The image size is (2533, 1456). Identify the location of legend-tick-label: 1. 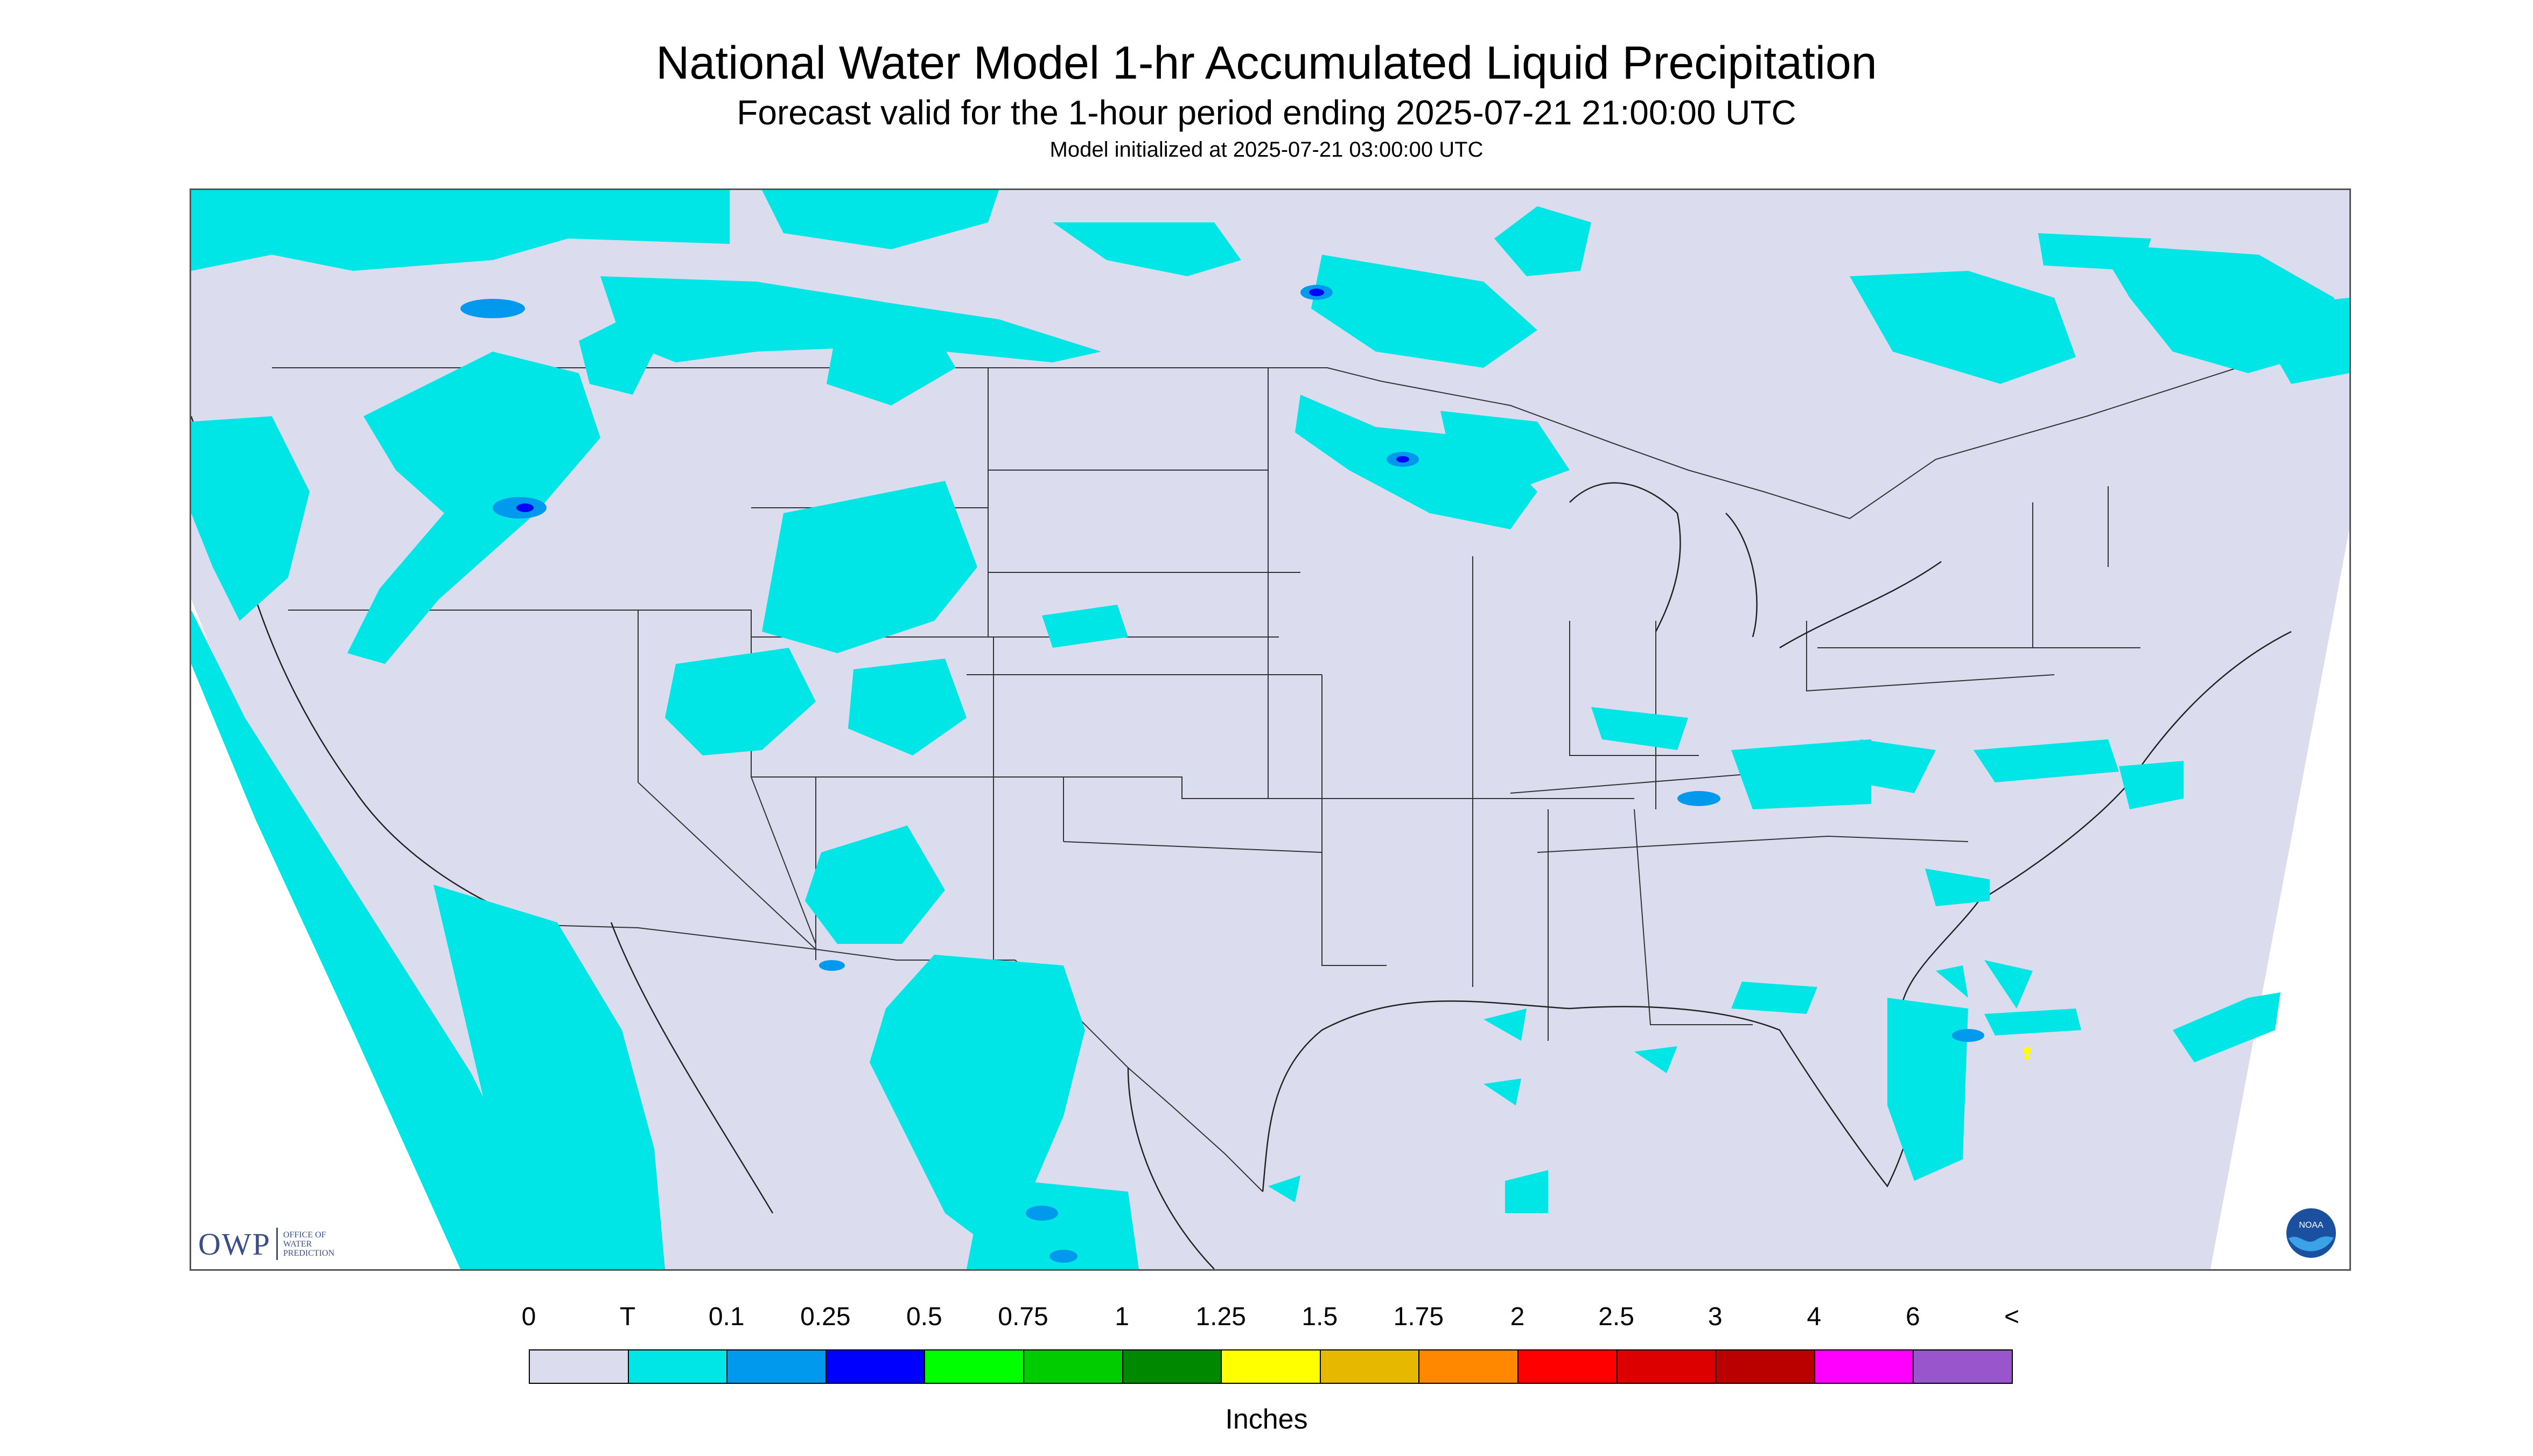
(1122, 1317).